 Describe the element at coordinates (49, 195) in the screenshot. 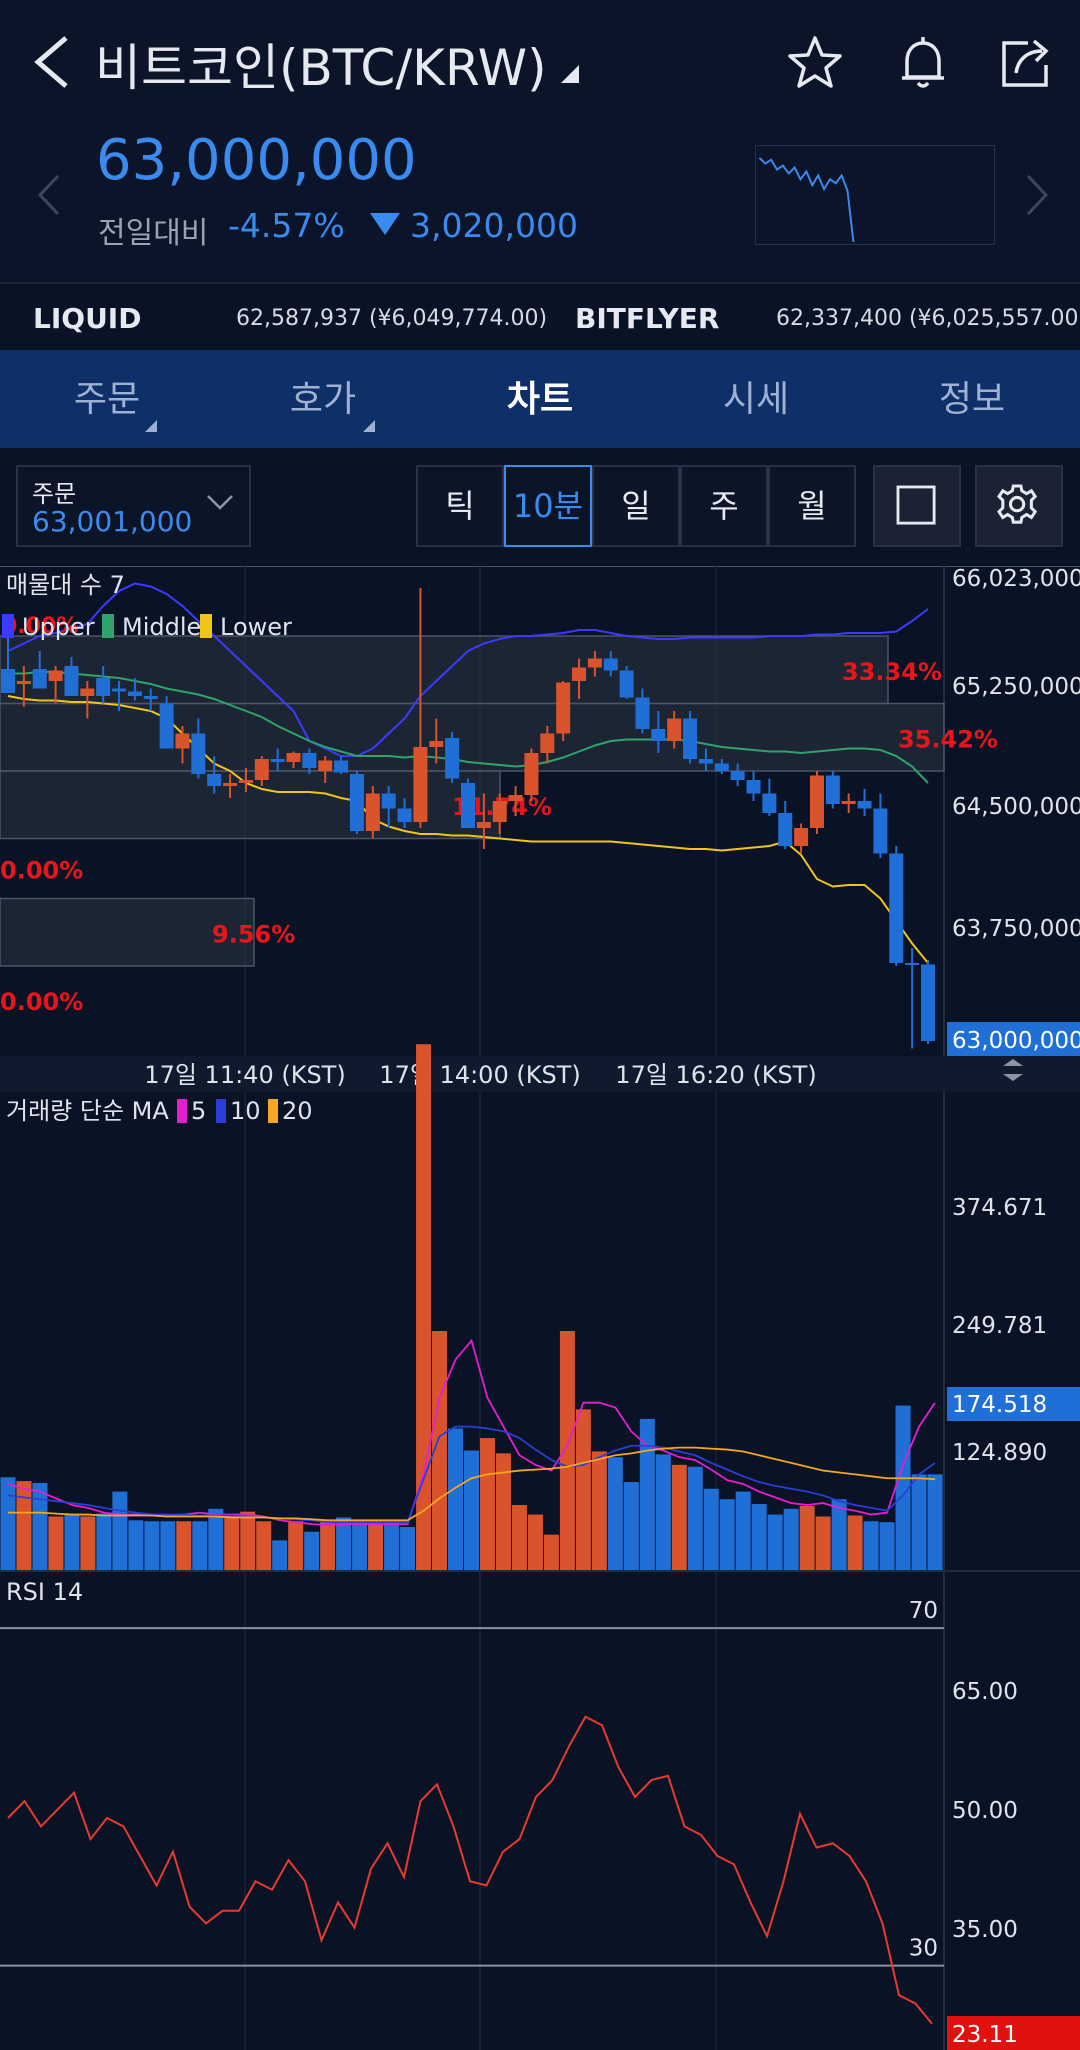

I see `chevron-left-icon` at that location.